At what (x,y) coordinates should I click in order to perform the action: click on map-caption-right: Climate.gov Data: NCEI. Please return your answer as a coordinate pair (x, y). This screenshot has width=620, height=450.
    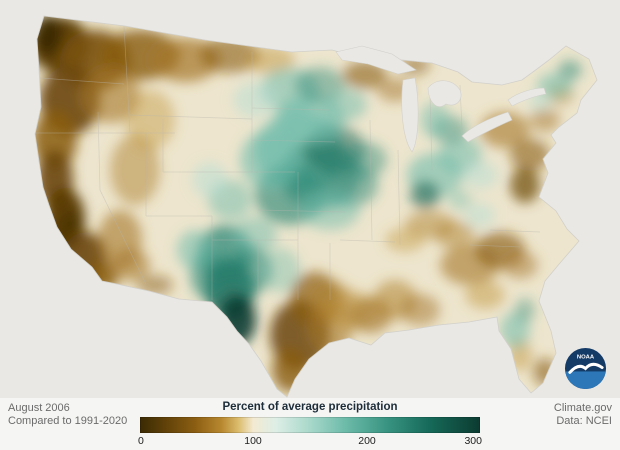
    Looking at the image, I should click on (583, 414).